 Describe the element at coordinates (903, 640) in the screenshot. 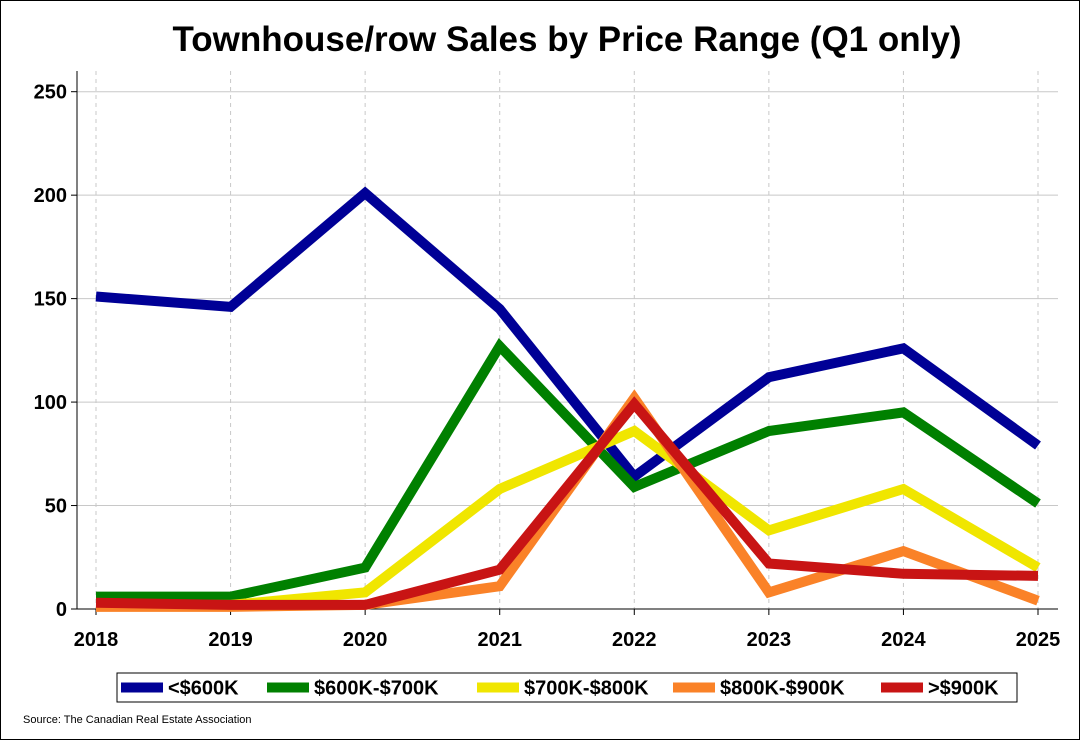

I see `x-tick-label: 2024` at that location.